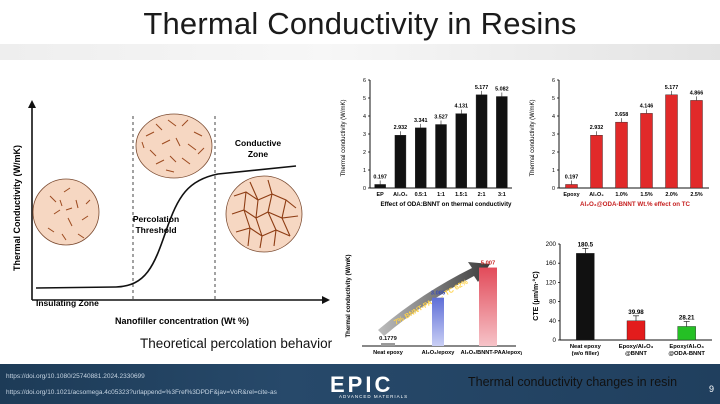  What do you see at coordinates (482, 88) in the screenshot?
I see `svg-ratio-data-label: 5.177` at bounding box center [482, 88].